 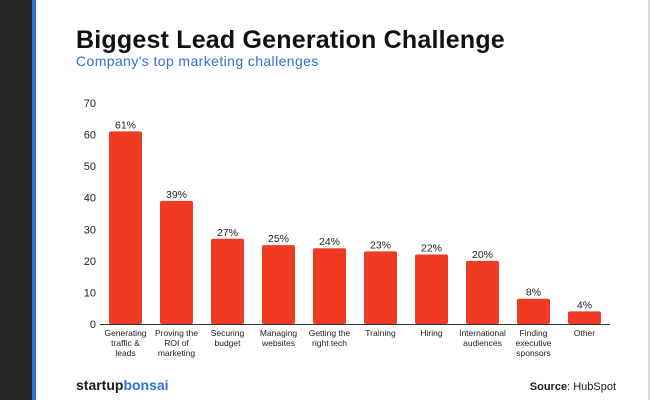 I want to click on x-tick-label: Finding executive sponsors, so click(x=534, y=343).